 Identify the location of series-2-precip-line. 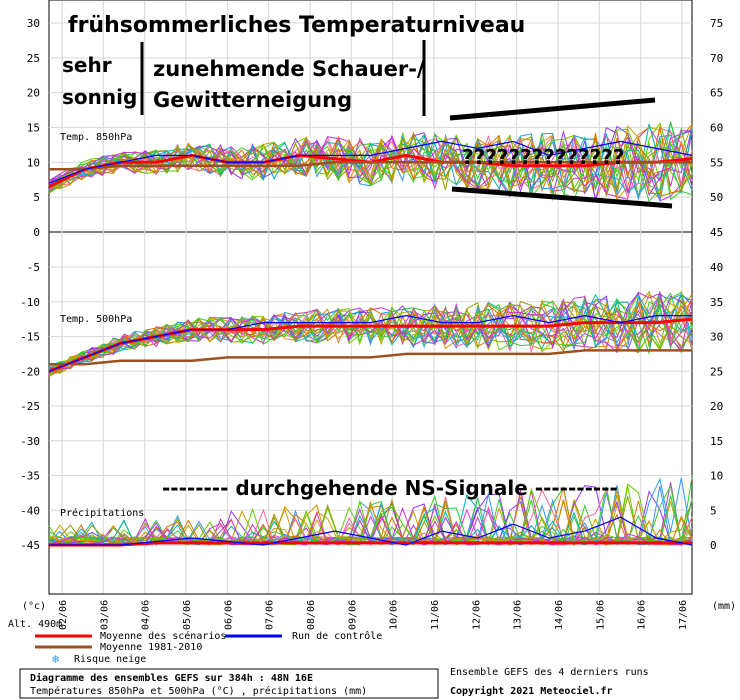
(371, 531).